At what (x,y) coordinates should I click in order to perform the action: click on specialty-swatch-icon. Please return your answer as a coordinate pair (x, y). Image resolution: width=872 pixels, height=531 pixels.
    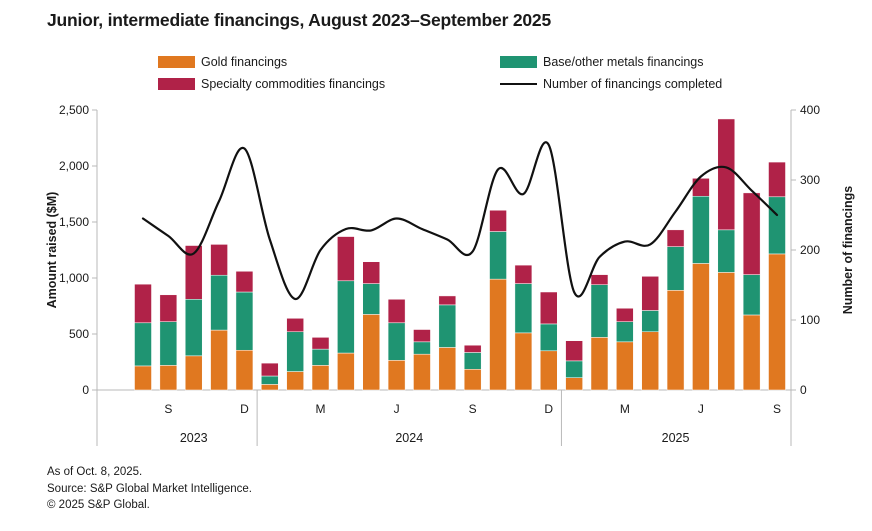
    Looking at the image, I should click on (176, 84).